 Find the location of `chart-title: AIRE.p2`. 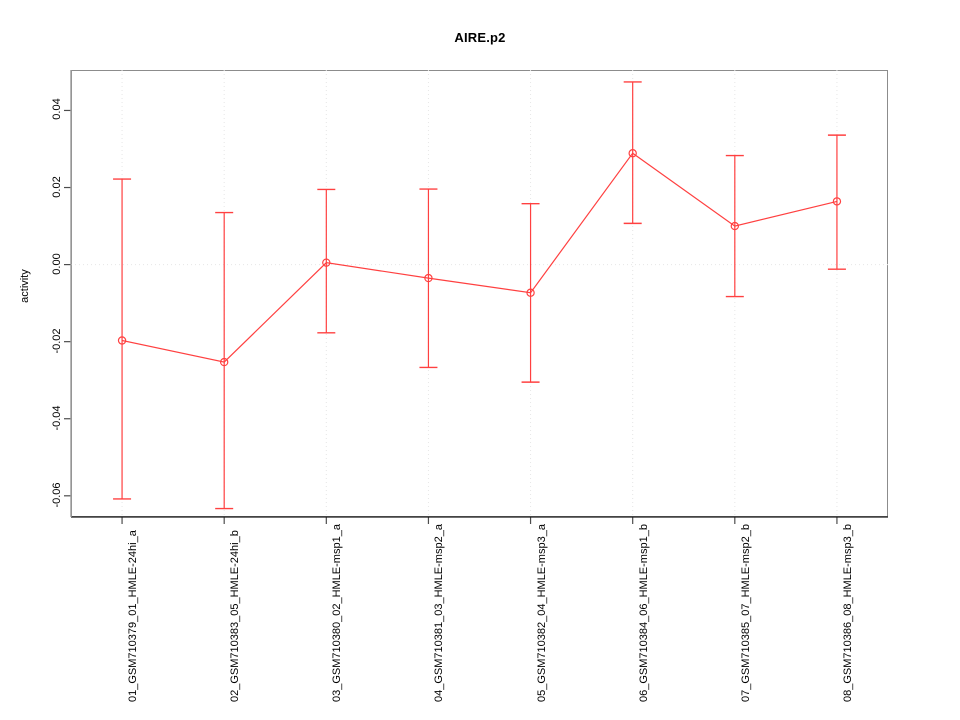

chart-title: AIRE.p2 is located at coordinates (480, 37).